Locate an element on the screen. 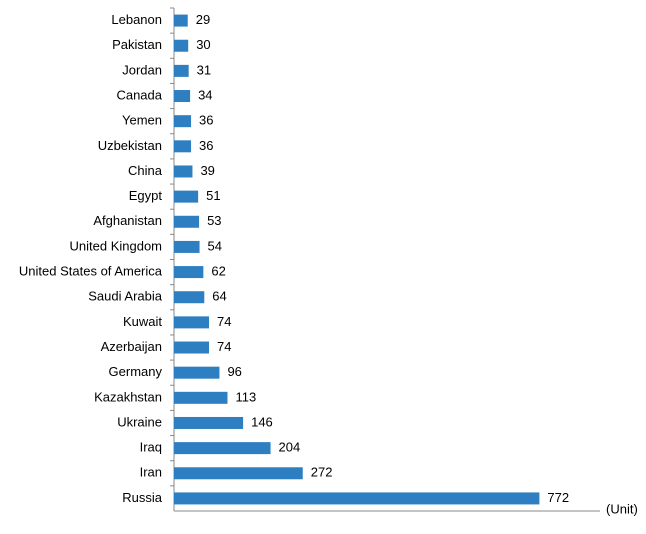 The width and height of the screenshot is (646, 534). value-label: 34 is located at coordinates (205, 94).